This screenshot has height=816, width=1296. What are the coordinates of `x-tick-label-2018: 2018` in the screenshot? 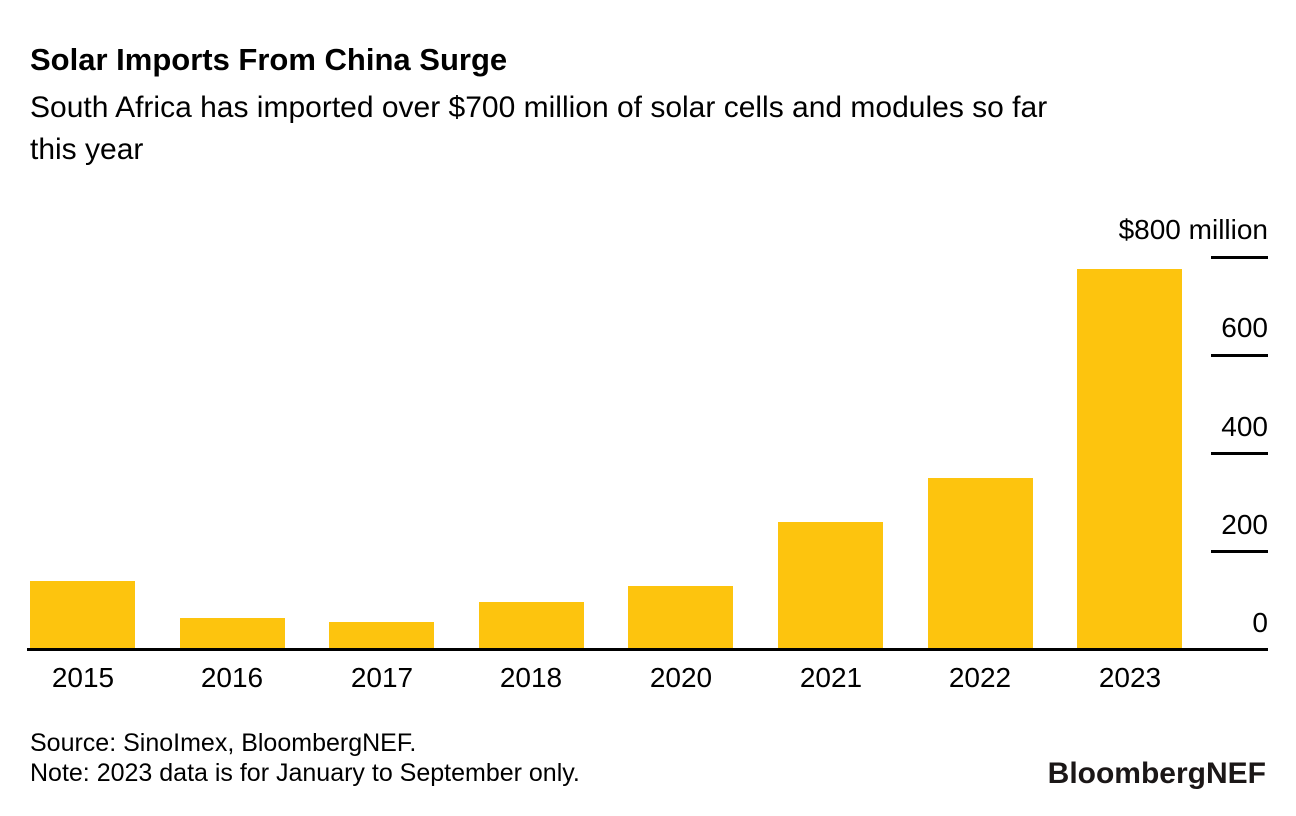 It's located at (531, 677).